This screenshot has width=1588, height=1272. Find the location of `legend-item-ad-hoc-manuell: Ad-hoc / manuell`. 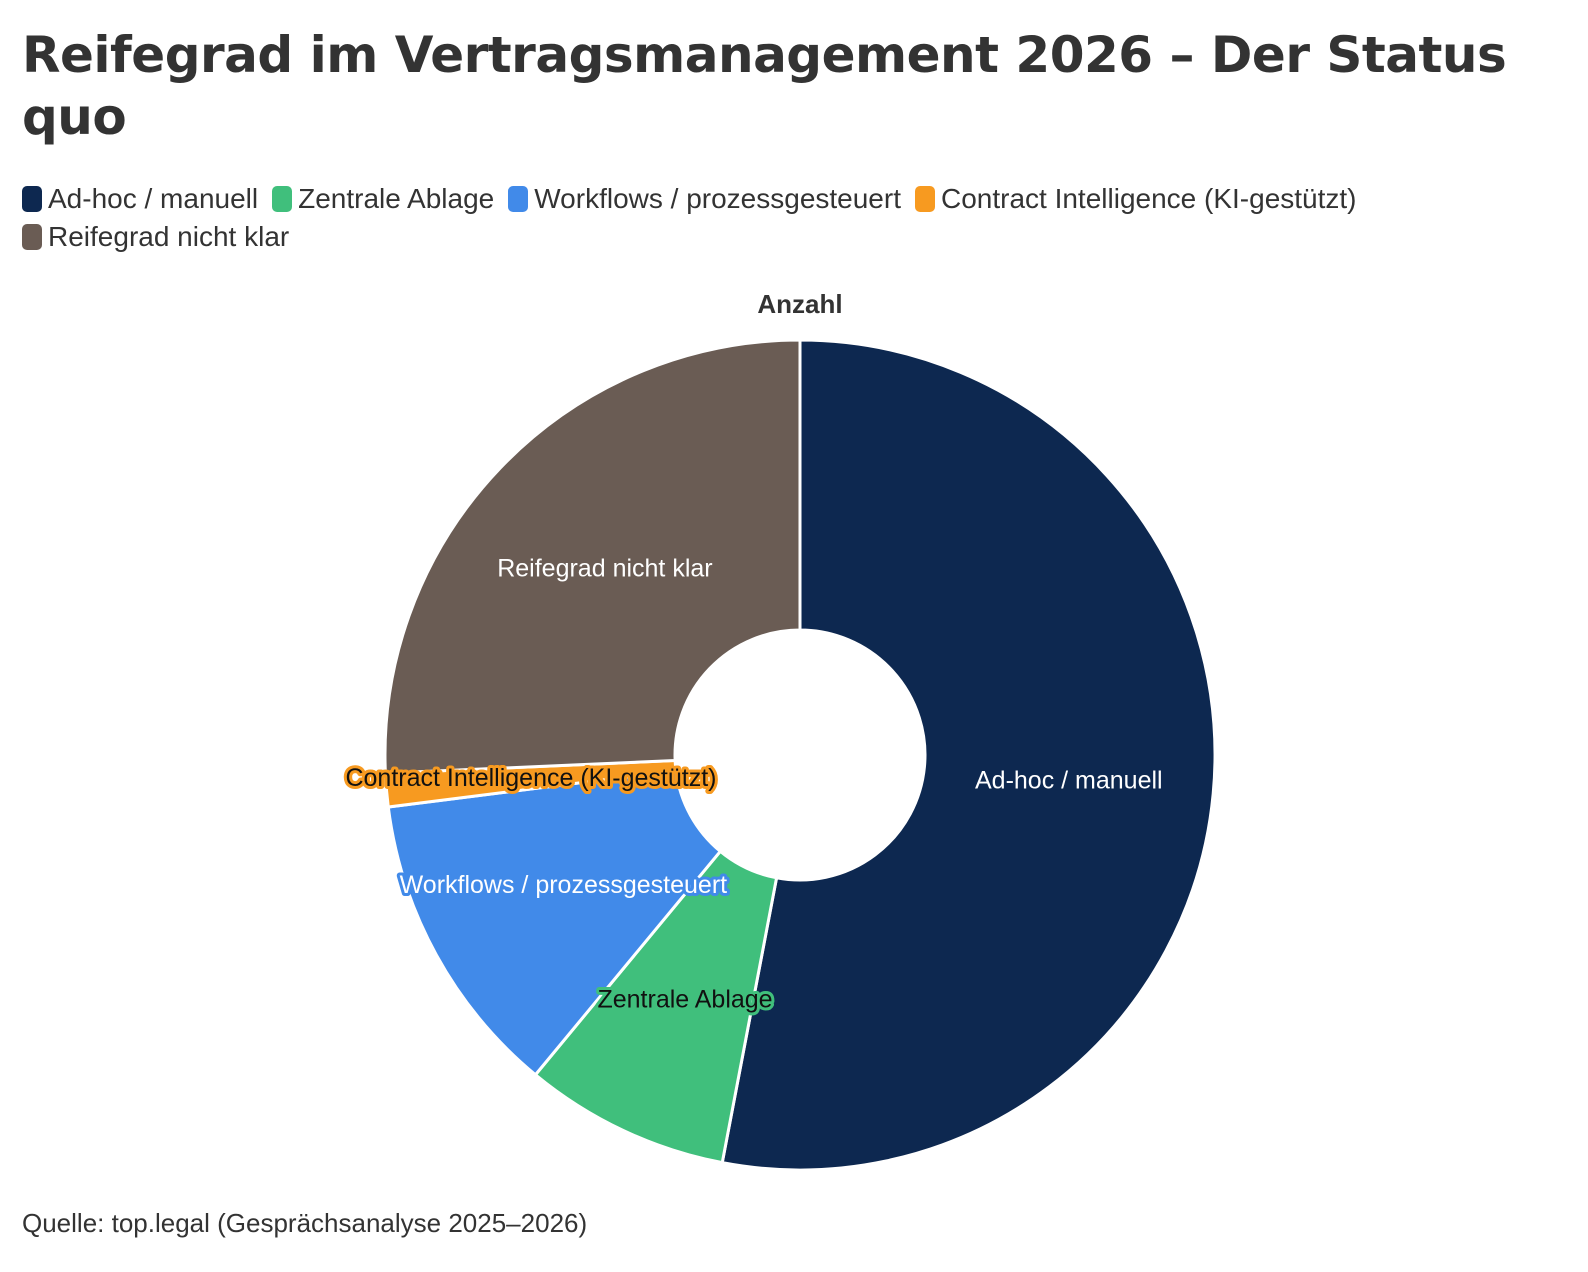

legend-item-ad-hoc-manuell: Ad-hoc / manuell is located at coordinates (140, 199).